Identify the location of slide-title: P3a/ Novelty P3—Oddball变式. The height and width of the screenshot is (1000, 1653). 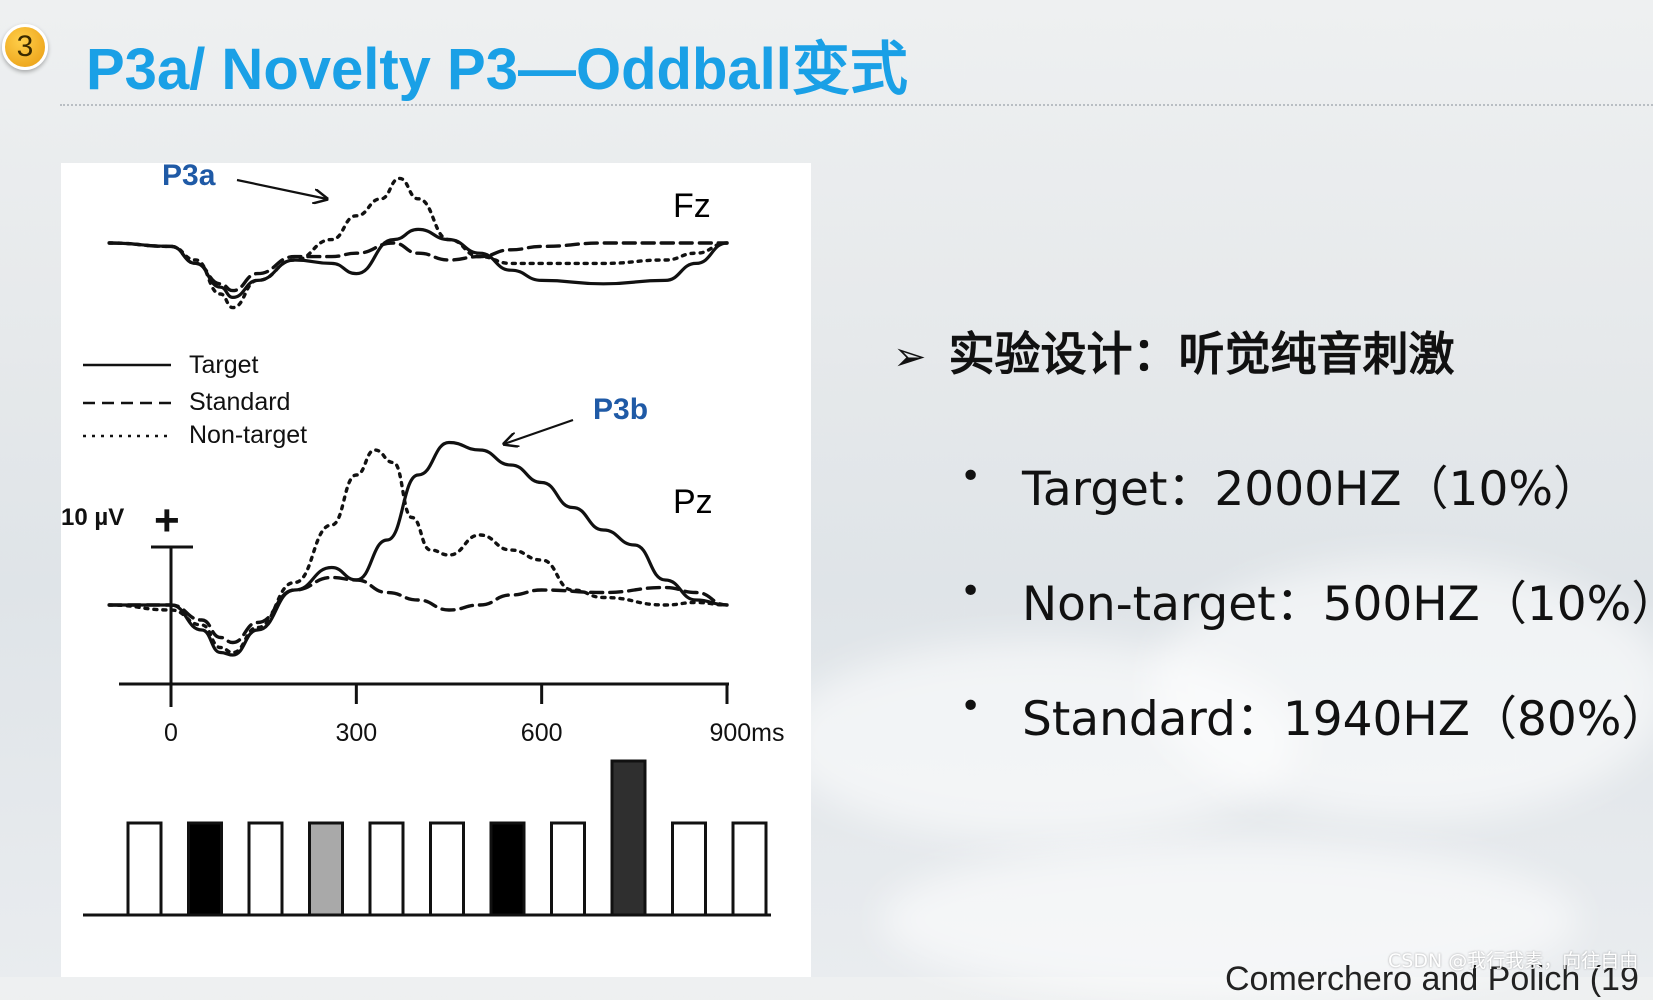
(497, 69).